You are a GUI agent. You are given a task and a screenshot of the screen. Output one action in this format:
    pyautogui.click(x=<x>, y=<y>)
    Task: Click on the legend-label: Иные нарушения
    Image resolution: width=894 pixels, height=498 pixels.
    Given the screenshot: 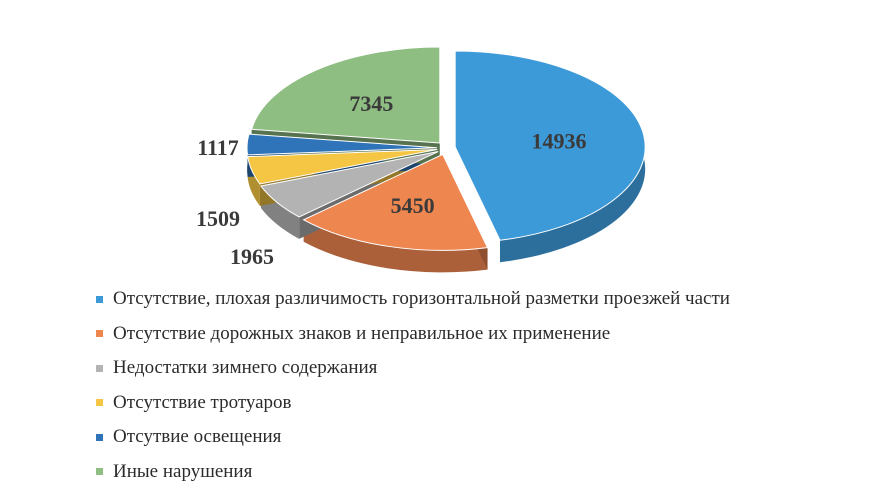 What is the action you would take?
    pyautogui.click(x=183, y=471)
    